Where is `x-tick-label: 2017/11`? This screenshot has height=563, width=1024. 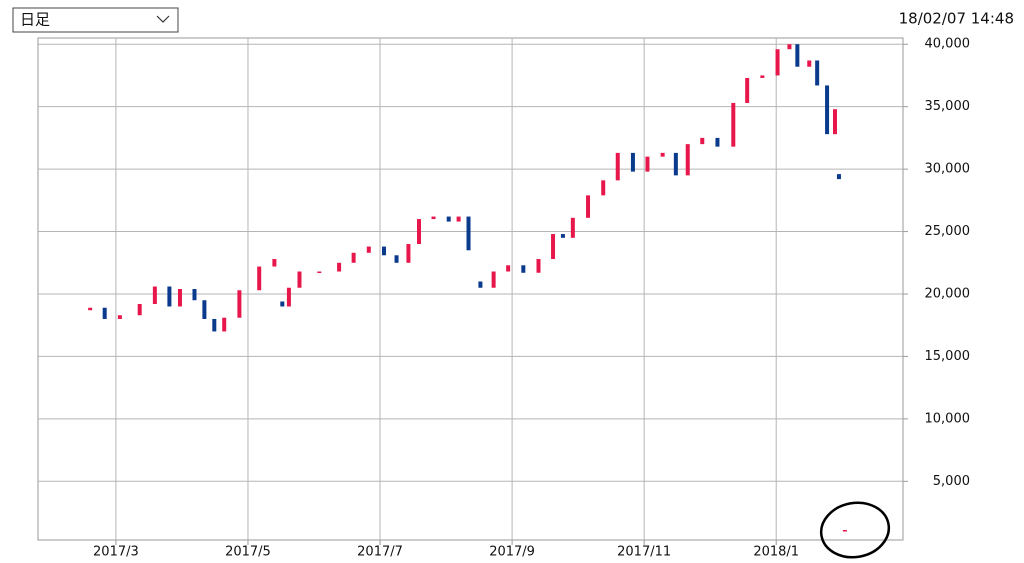 x-tick-label: 2017/11 is located at coordinates (644, 552).